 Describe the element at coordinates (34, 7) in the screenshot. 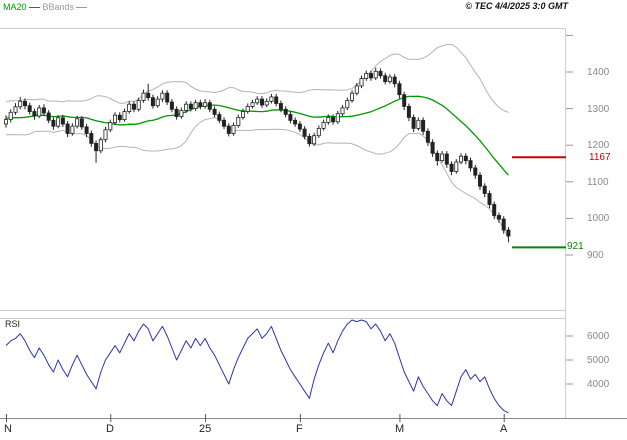

I see `ma20-line-swatch-icon` at that location.